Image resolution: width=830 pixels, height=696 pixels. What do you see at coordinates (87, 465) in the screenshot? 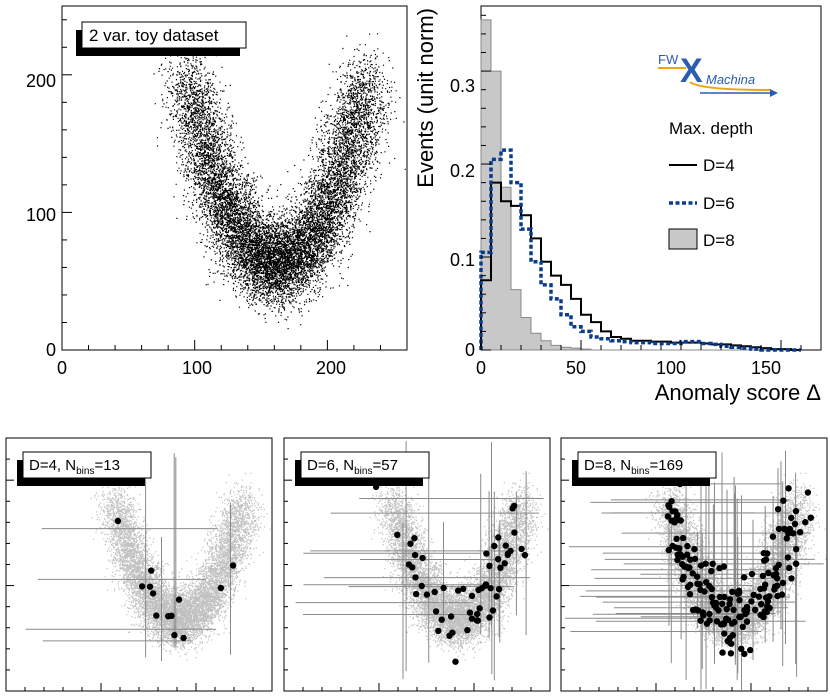
I see `d4-box-face` at bounding box center [87, 465].